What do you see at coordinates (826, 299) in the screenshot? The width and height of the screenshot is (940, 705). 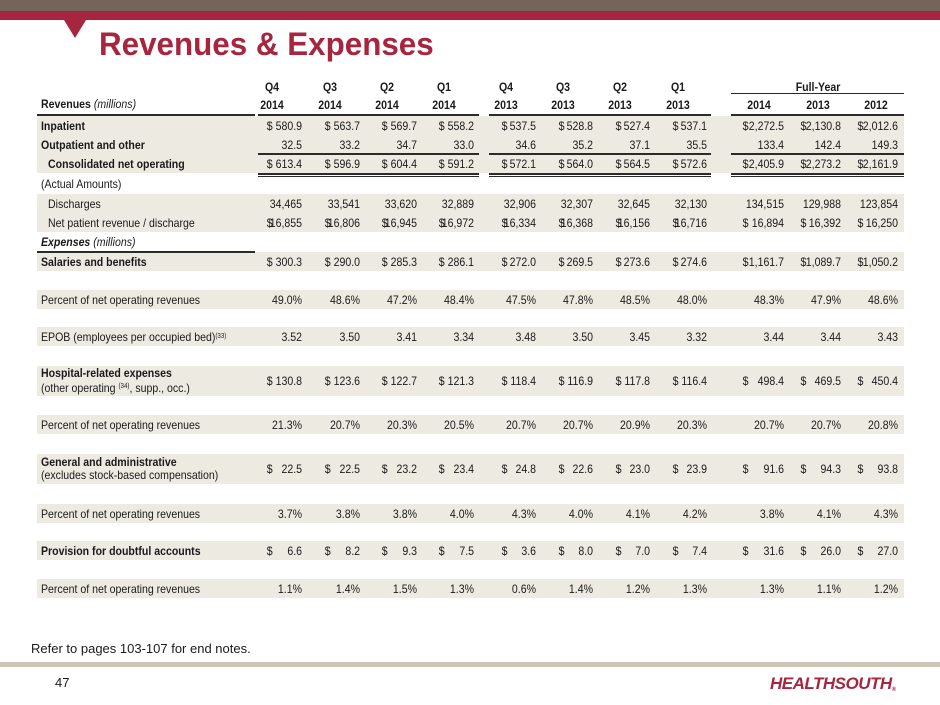 I see `cell-value: 47.9%` at bounding box center [826, 299].